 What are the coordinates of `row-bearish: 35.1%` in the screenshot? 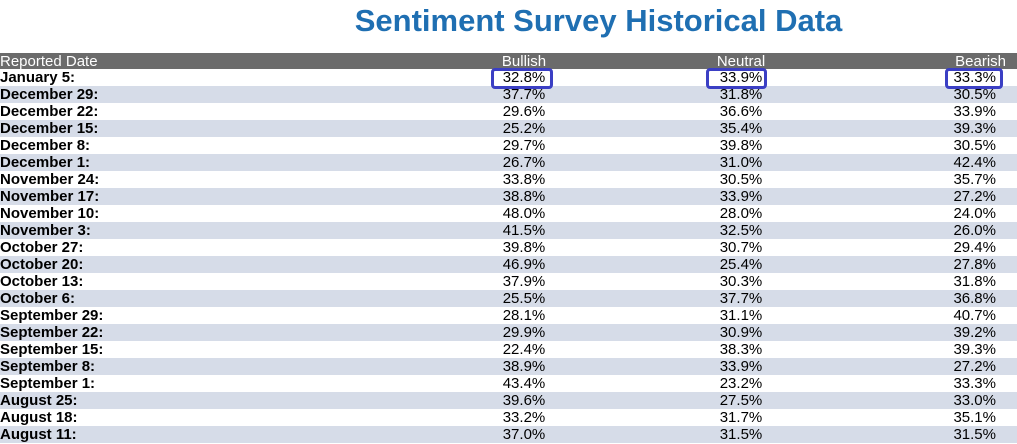 It's located at (974, 417).